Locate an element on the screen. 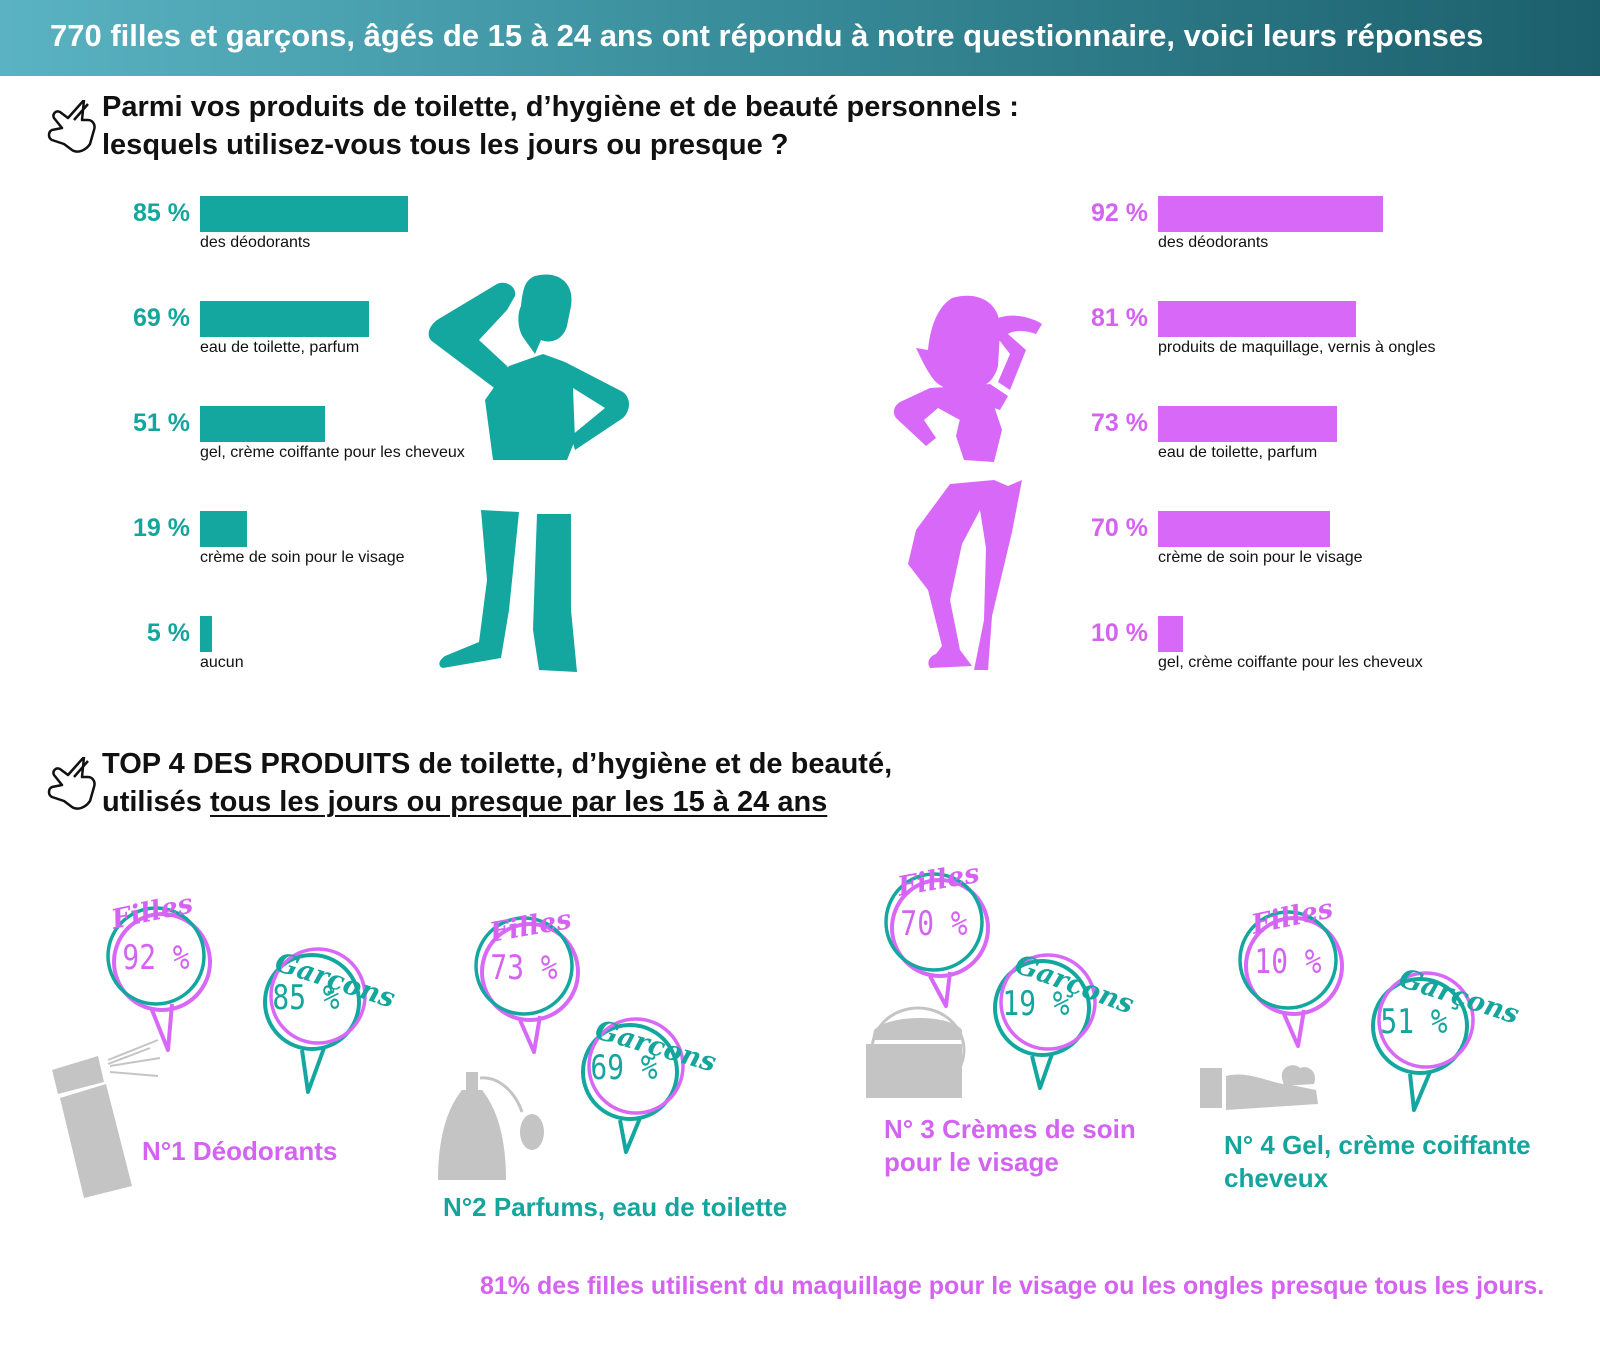 The image size is (1600, 1345). top4-3-caption-line2: pour le visage is located at coordinates (971, 1162).